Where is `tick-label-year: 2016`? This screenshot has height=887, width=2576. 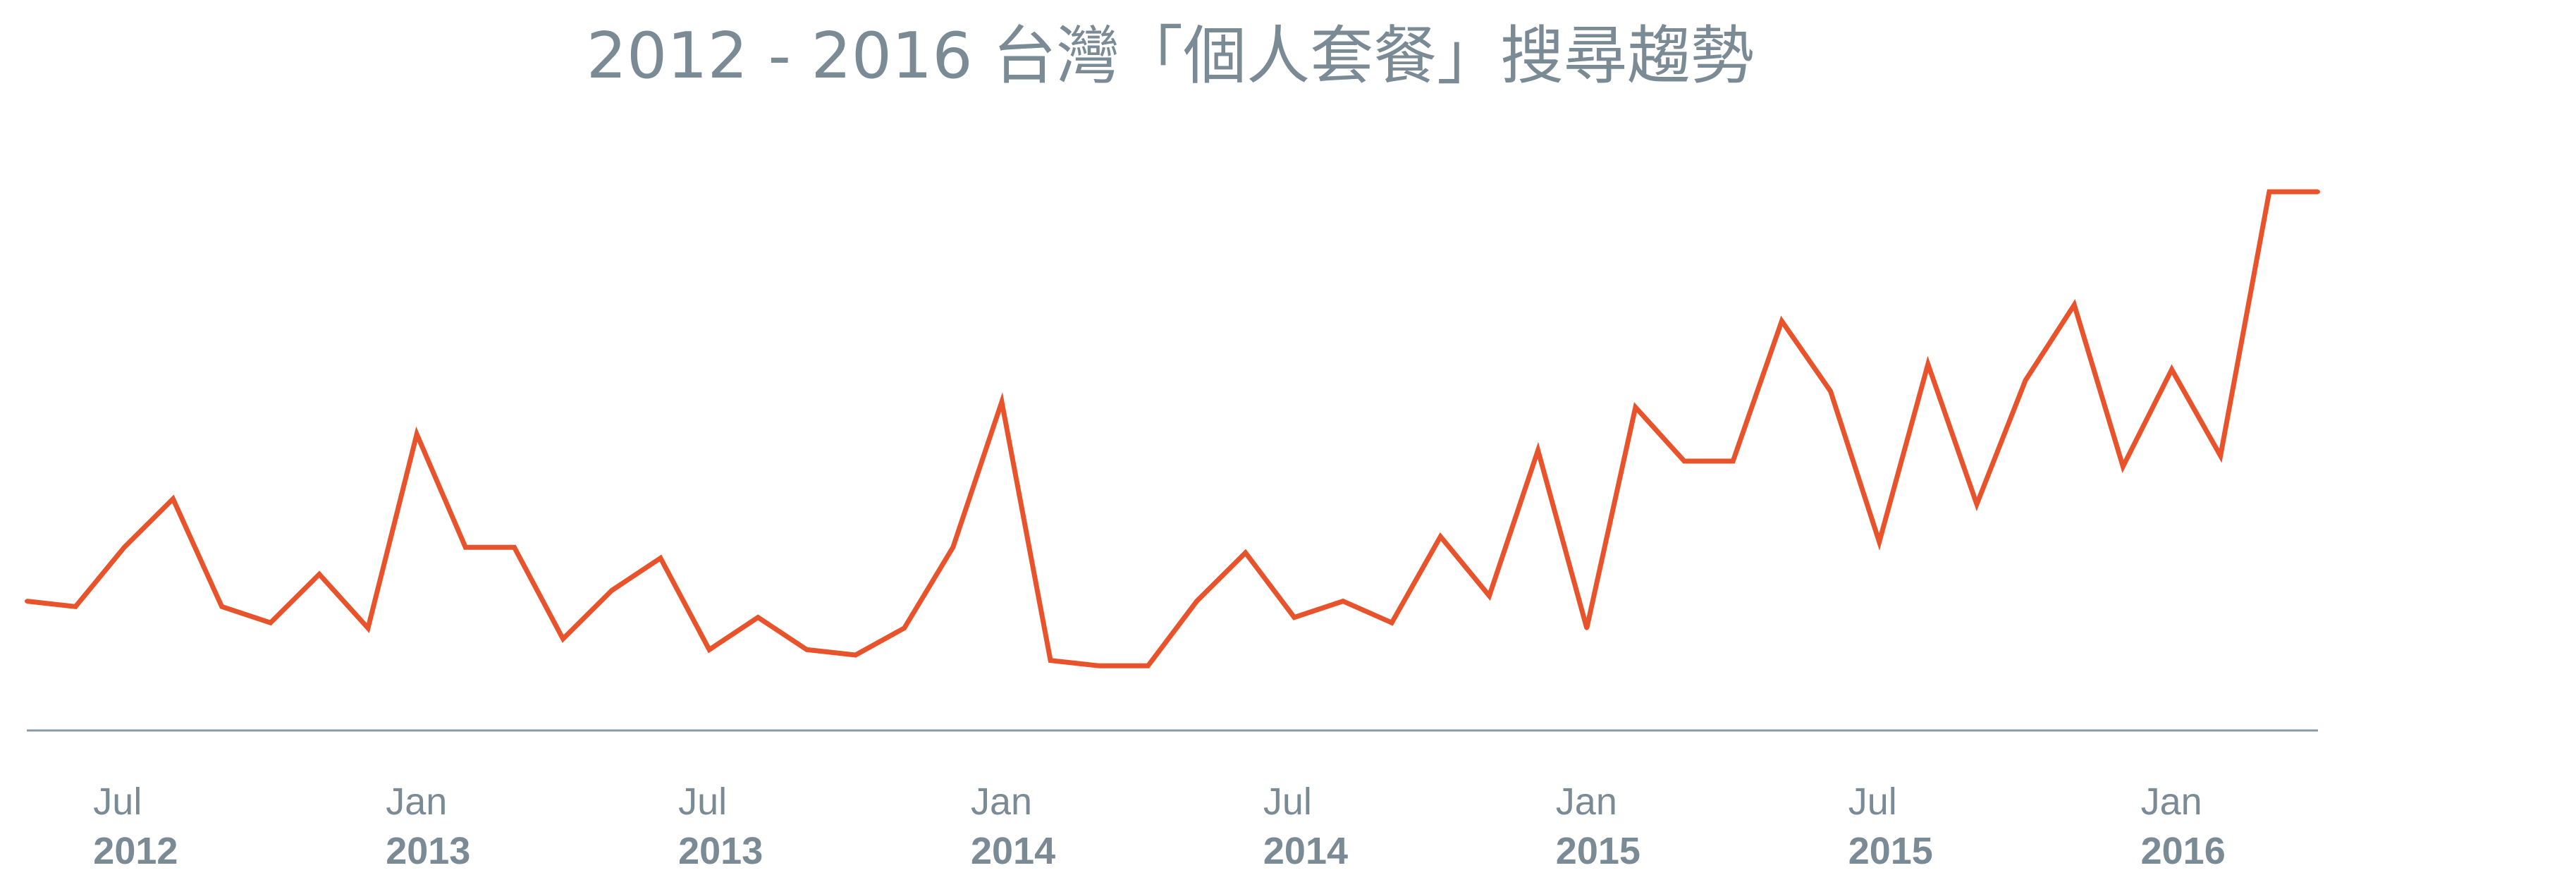
tick-label-year: 2016 is located at coordinates (2183, 851).